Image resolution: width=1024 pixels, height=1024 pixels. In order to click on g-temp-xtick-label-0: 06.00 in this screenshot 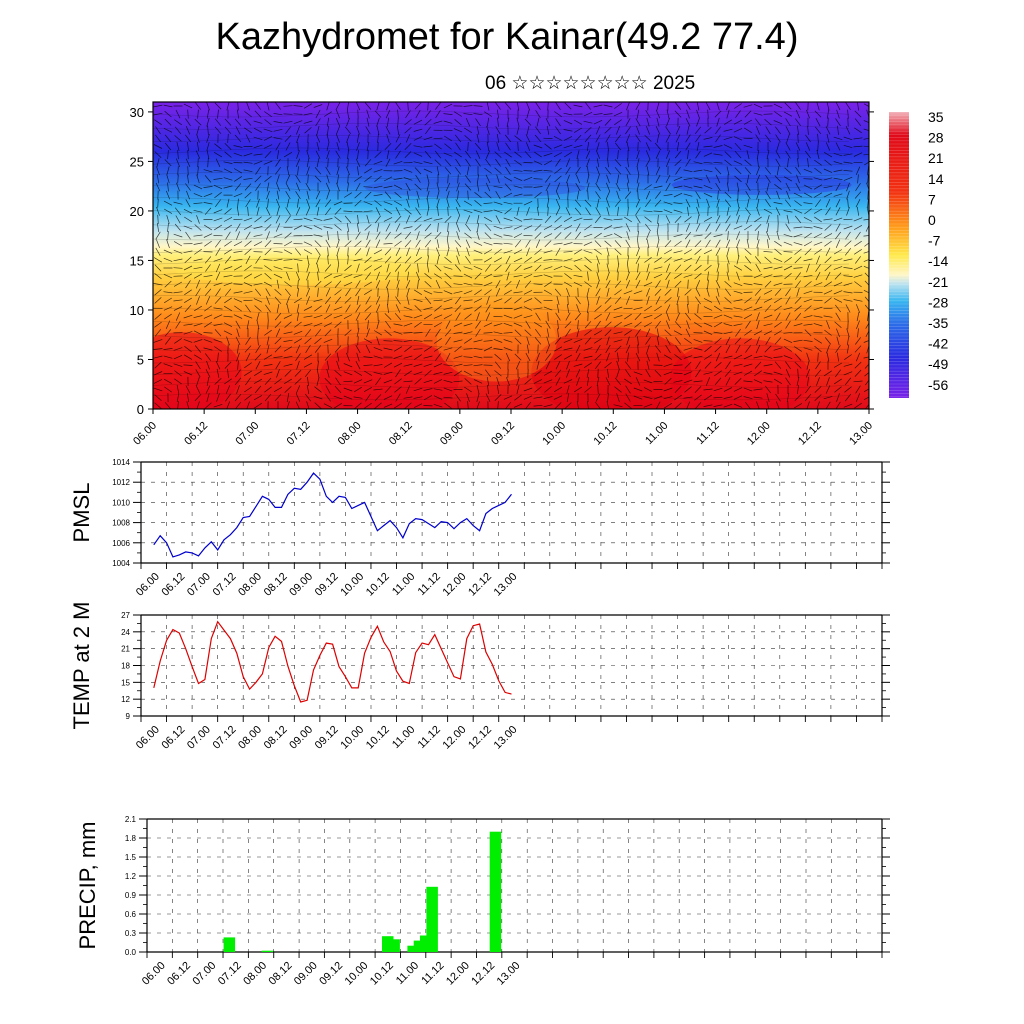, I will do `click(148, 738)`.